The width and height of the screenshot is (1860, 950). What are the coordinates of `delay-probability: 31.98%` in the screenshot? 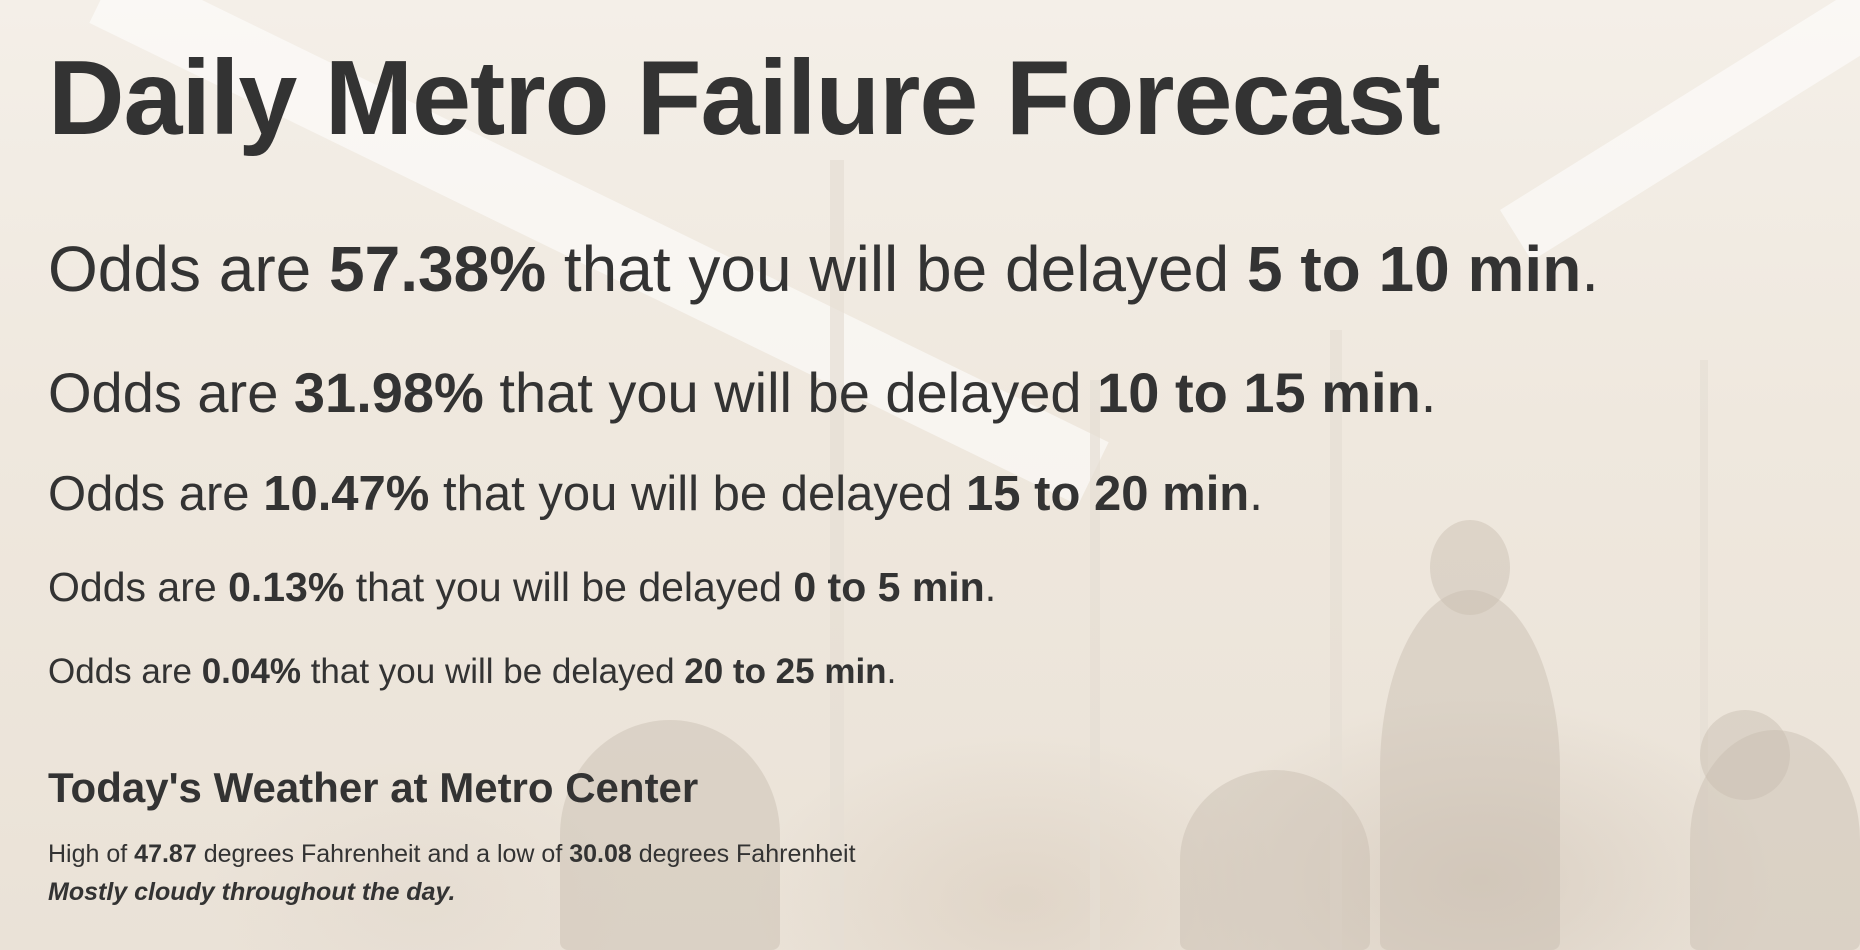 It's located at (388, 392).